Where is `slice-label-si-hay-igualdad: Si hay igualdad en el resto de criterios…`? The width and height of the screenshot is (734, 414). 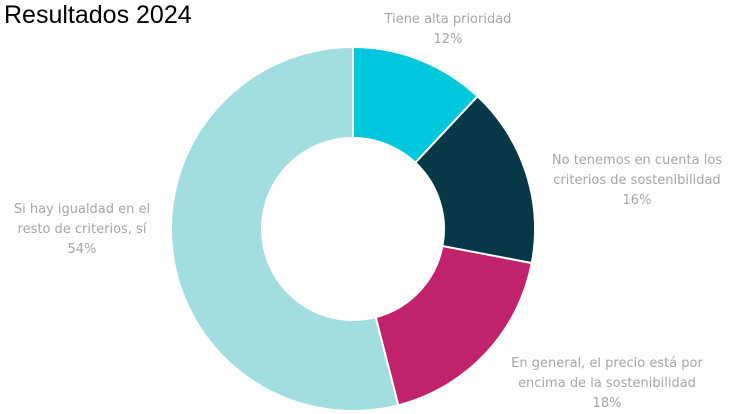
slice-label-si-hay-igualdad: Si hay igualdad en el resto de criterios… is located at coordinates (82, 230).